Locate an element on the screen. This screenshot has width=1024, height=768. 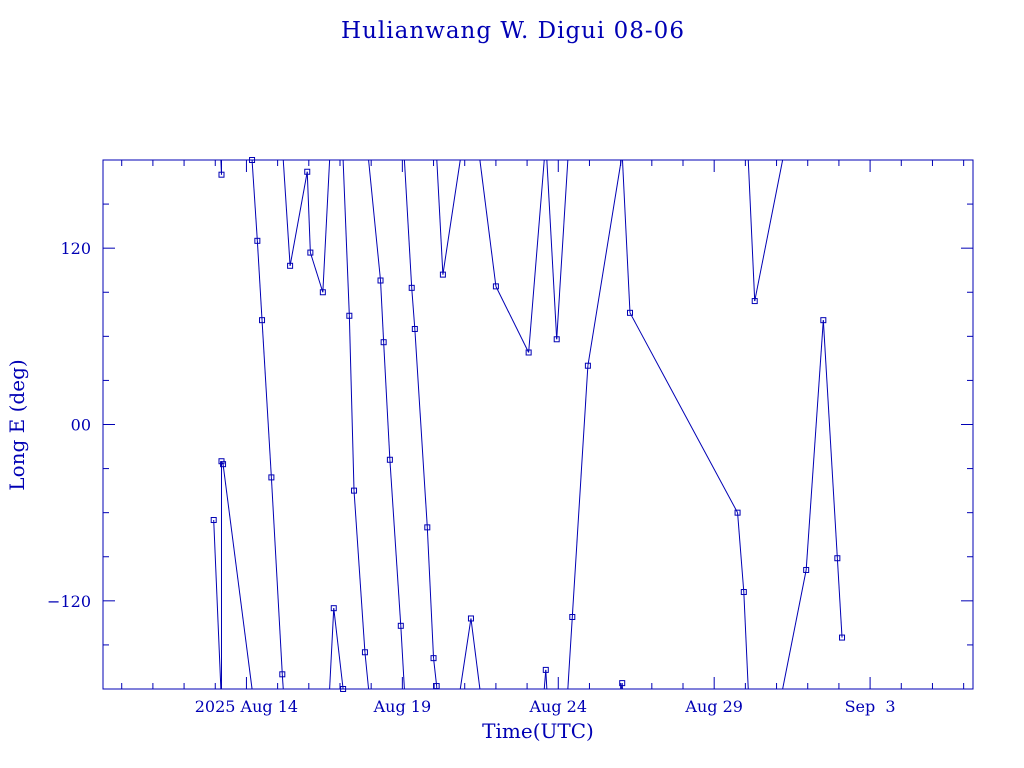
y-tick-label: −120 is located at coordinates (69, 601).